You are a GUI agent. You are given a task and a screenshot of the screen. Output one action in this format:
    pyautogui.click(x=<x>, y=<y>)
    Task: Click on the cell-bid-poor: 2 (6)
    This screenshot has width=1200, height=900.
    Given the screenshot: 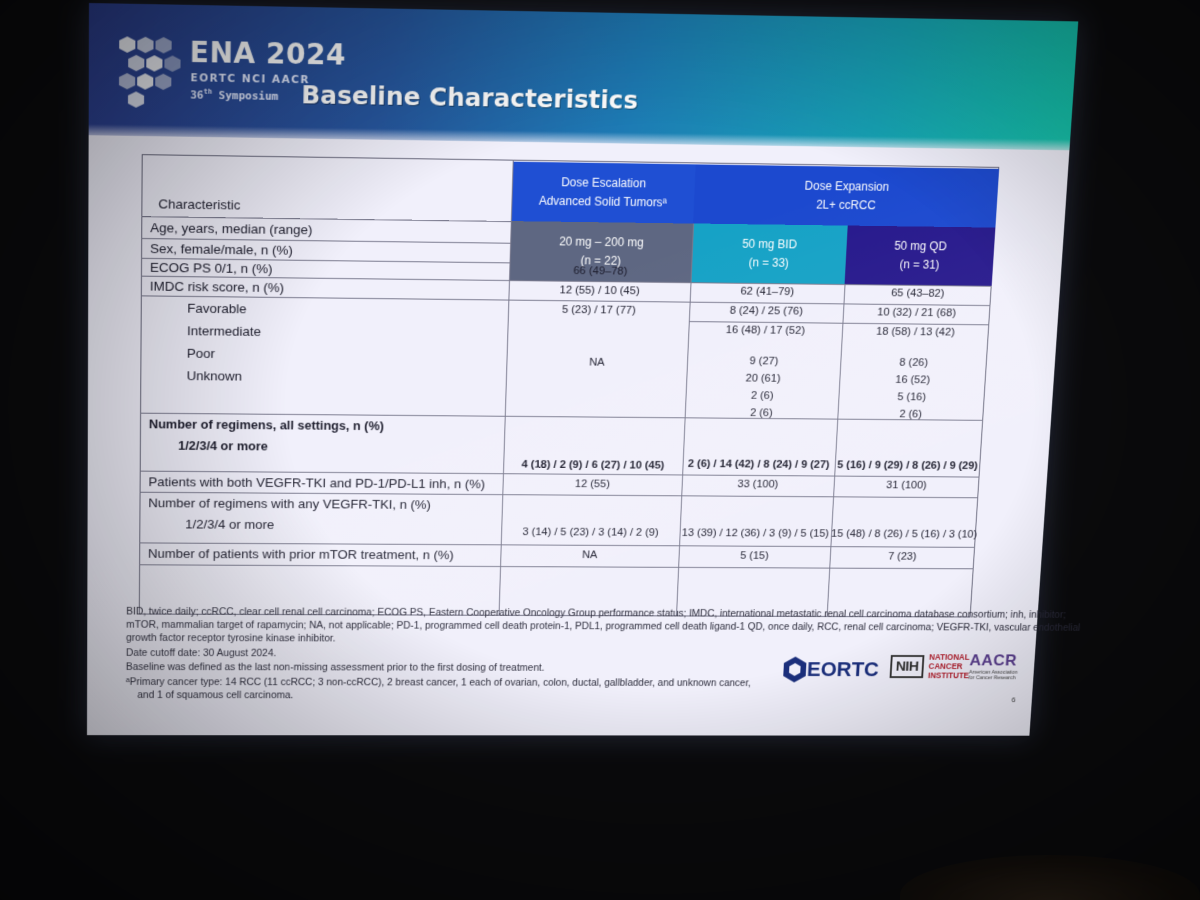 What is the action you would take?
    pyautogui.click(x=762, y=396)
    